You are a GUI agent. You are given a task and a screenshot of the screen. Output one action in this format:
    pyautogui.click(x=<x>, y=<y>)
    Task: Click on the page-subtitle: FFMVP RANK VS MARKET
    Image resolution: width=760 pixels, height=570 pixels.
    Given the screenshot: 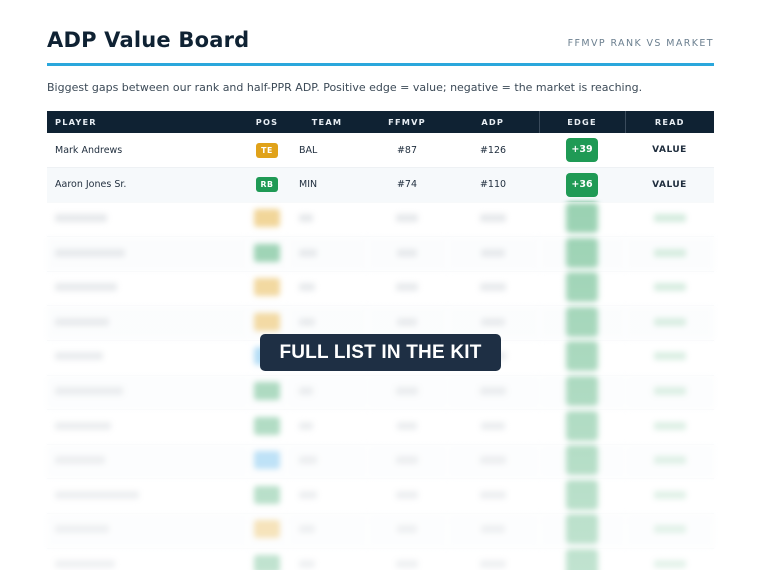 What is the action you would take?
    pyautogui.click(x=640, y=43)
    